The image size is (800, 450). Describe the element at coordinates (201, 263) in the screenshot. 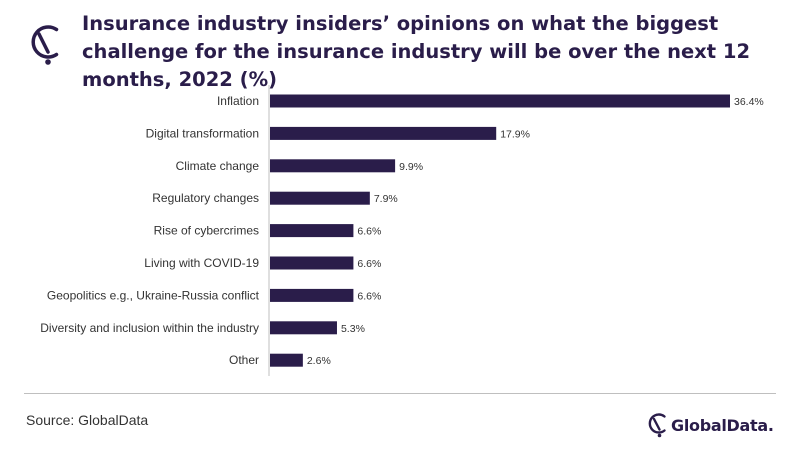

I see `category-label: Living with COVID-19` at that location.